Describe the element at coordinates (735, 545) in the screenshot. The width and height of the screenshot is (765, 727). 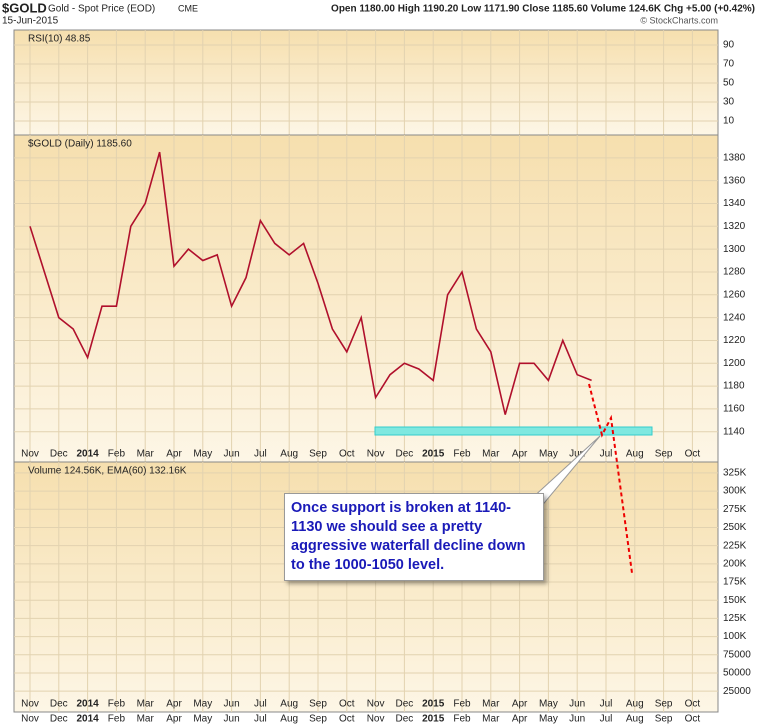
I see `y-tick-label: 225K` at that location.